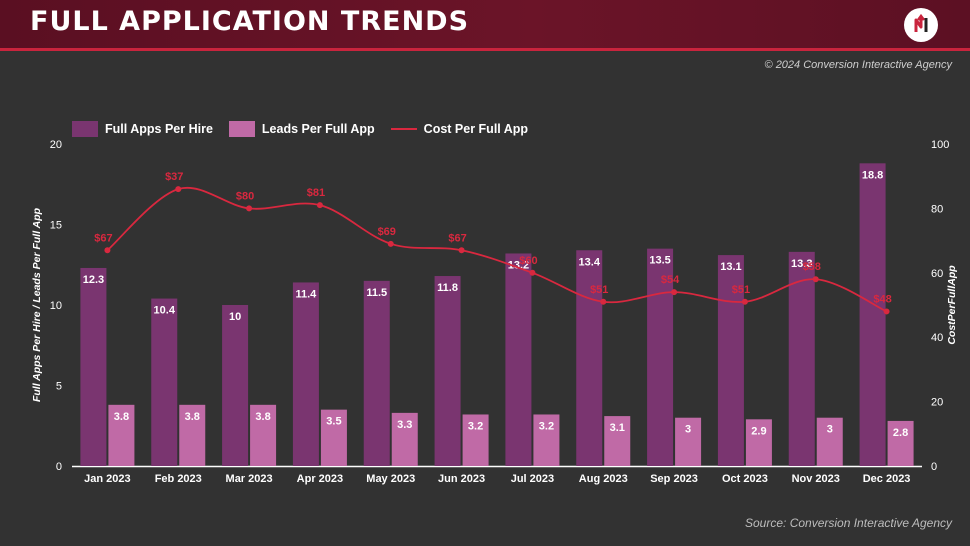 This screenshot has height=546, width=970. I want to click on legend-item-full-apps: Full Apps Per Hire, so click(142, 129).